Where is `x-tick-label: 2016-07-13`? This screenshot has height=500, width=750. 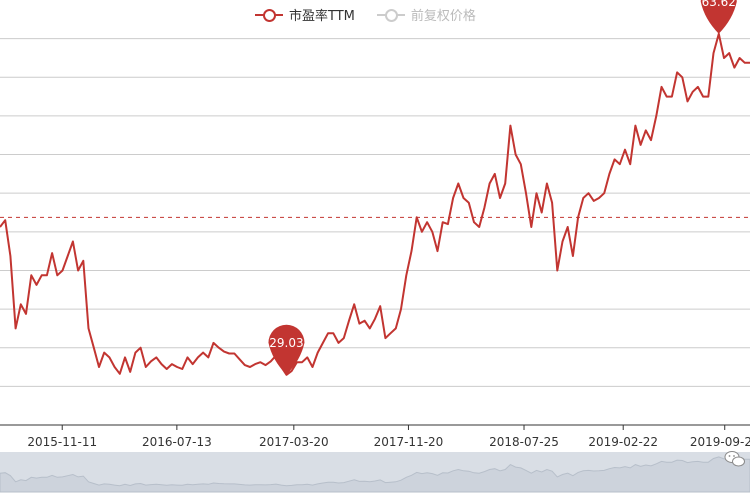 x-tick-label: 2016-07-13 is located at coordinates (177, 442).